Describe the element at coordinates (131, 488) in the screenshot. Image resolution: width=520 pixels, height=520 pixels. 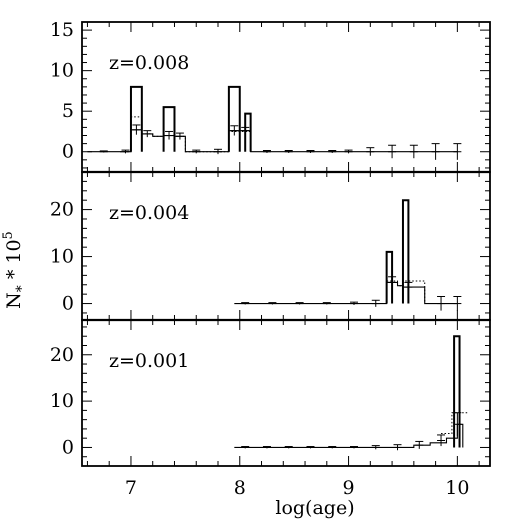
I see `x-tick-label: 7` at that location.